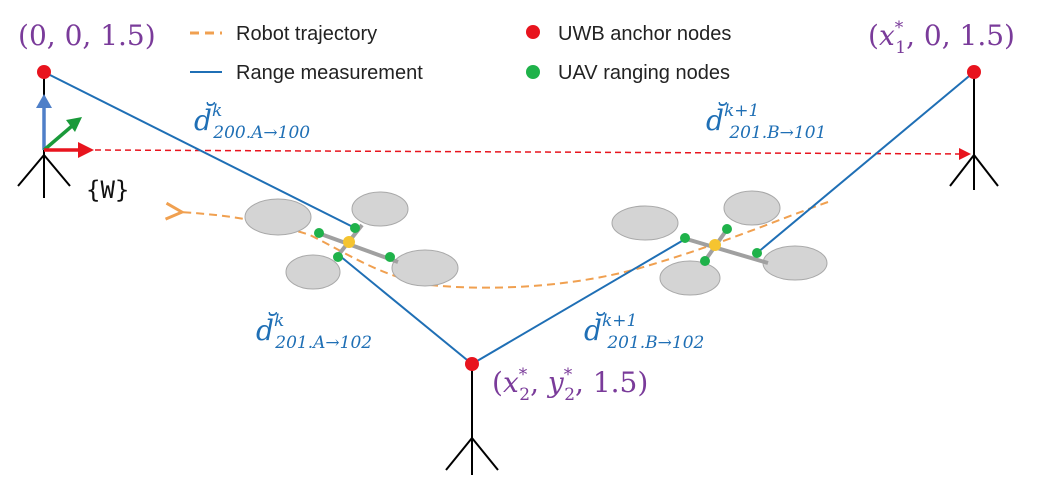 The width and height of the screenshot is (1038, 481). What do you see at coordinates (644, 34) in the screenshot?
I see `legend-anchor-label: UWB anchor nodes` at bounding box center [644, 34].